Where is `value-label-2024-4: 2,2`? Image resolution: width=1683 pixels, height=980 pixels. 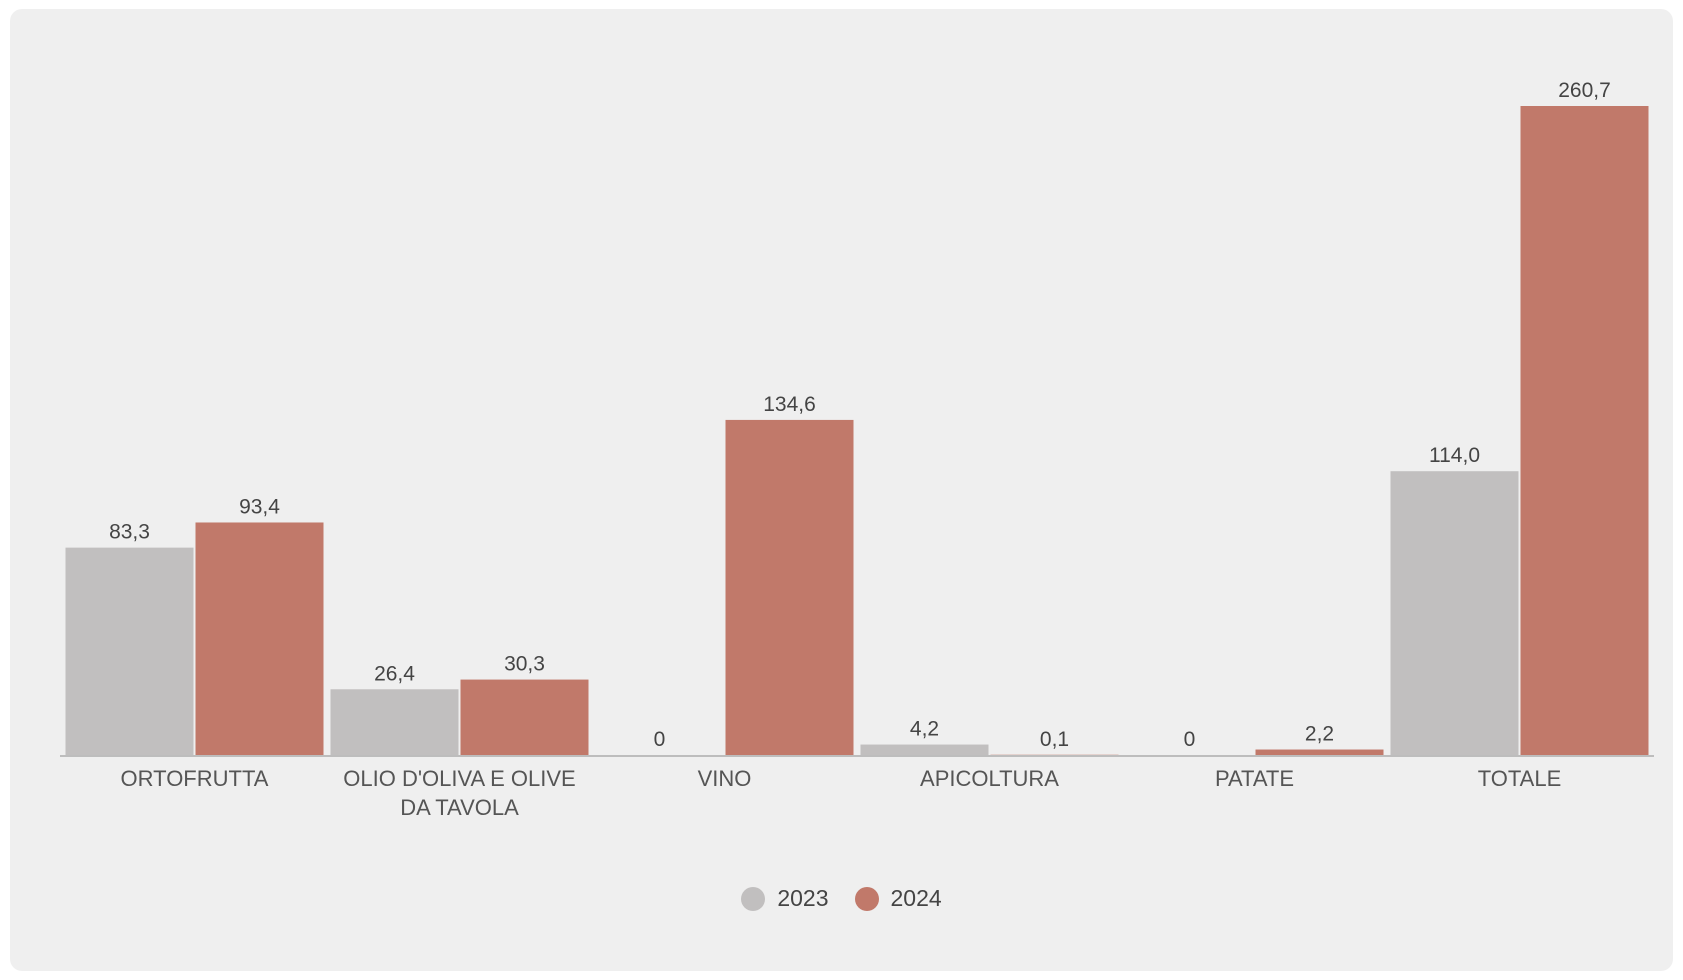 value-label-2024-4: 2,2 is located at coordinates (1319, 734).